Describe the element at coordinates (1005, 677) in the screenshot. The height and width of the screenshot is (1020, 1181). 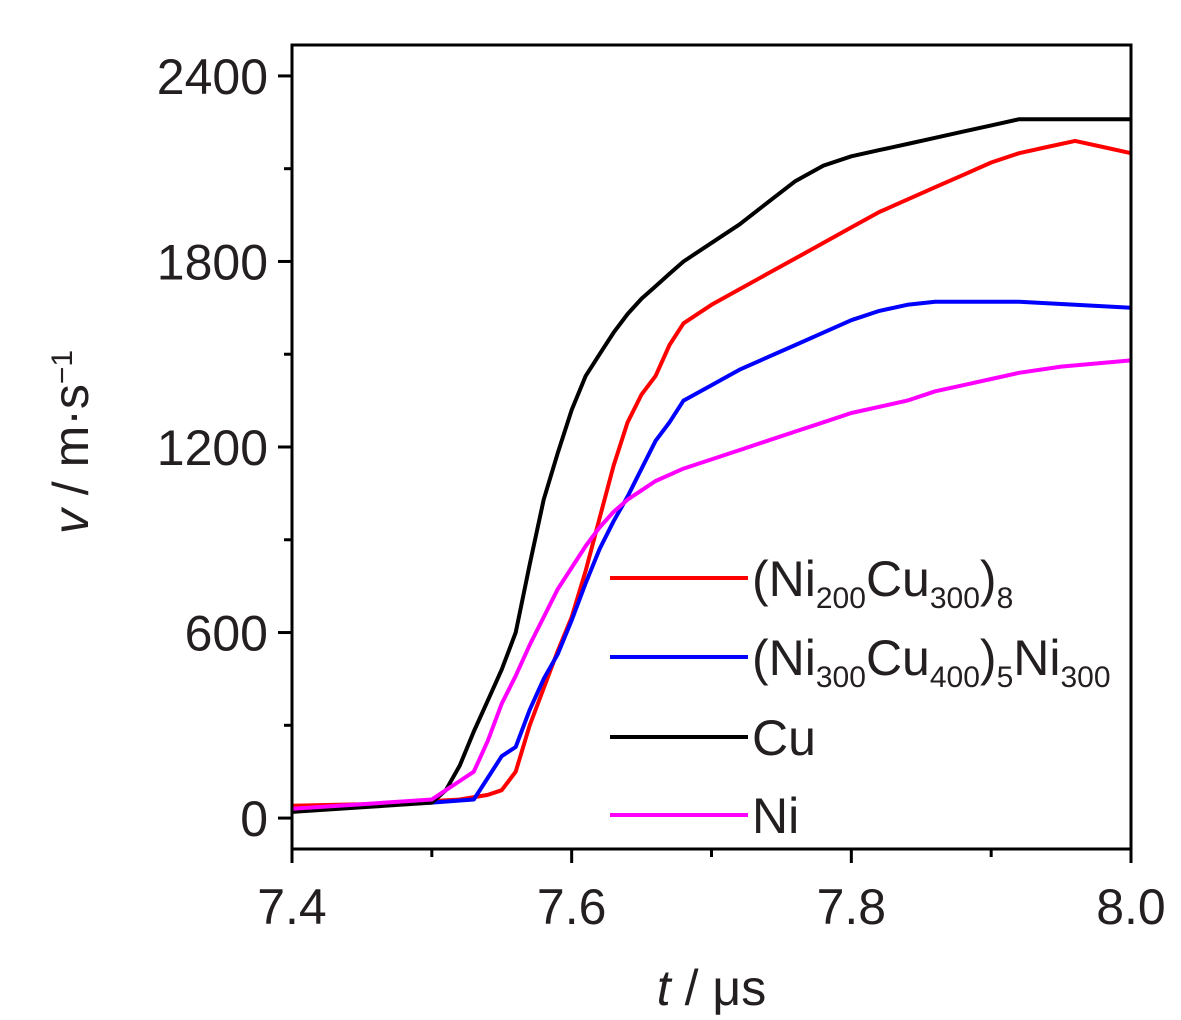
I see `legend-label-part: 5` at that location.